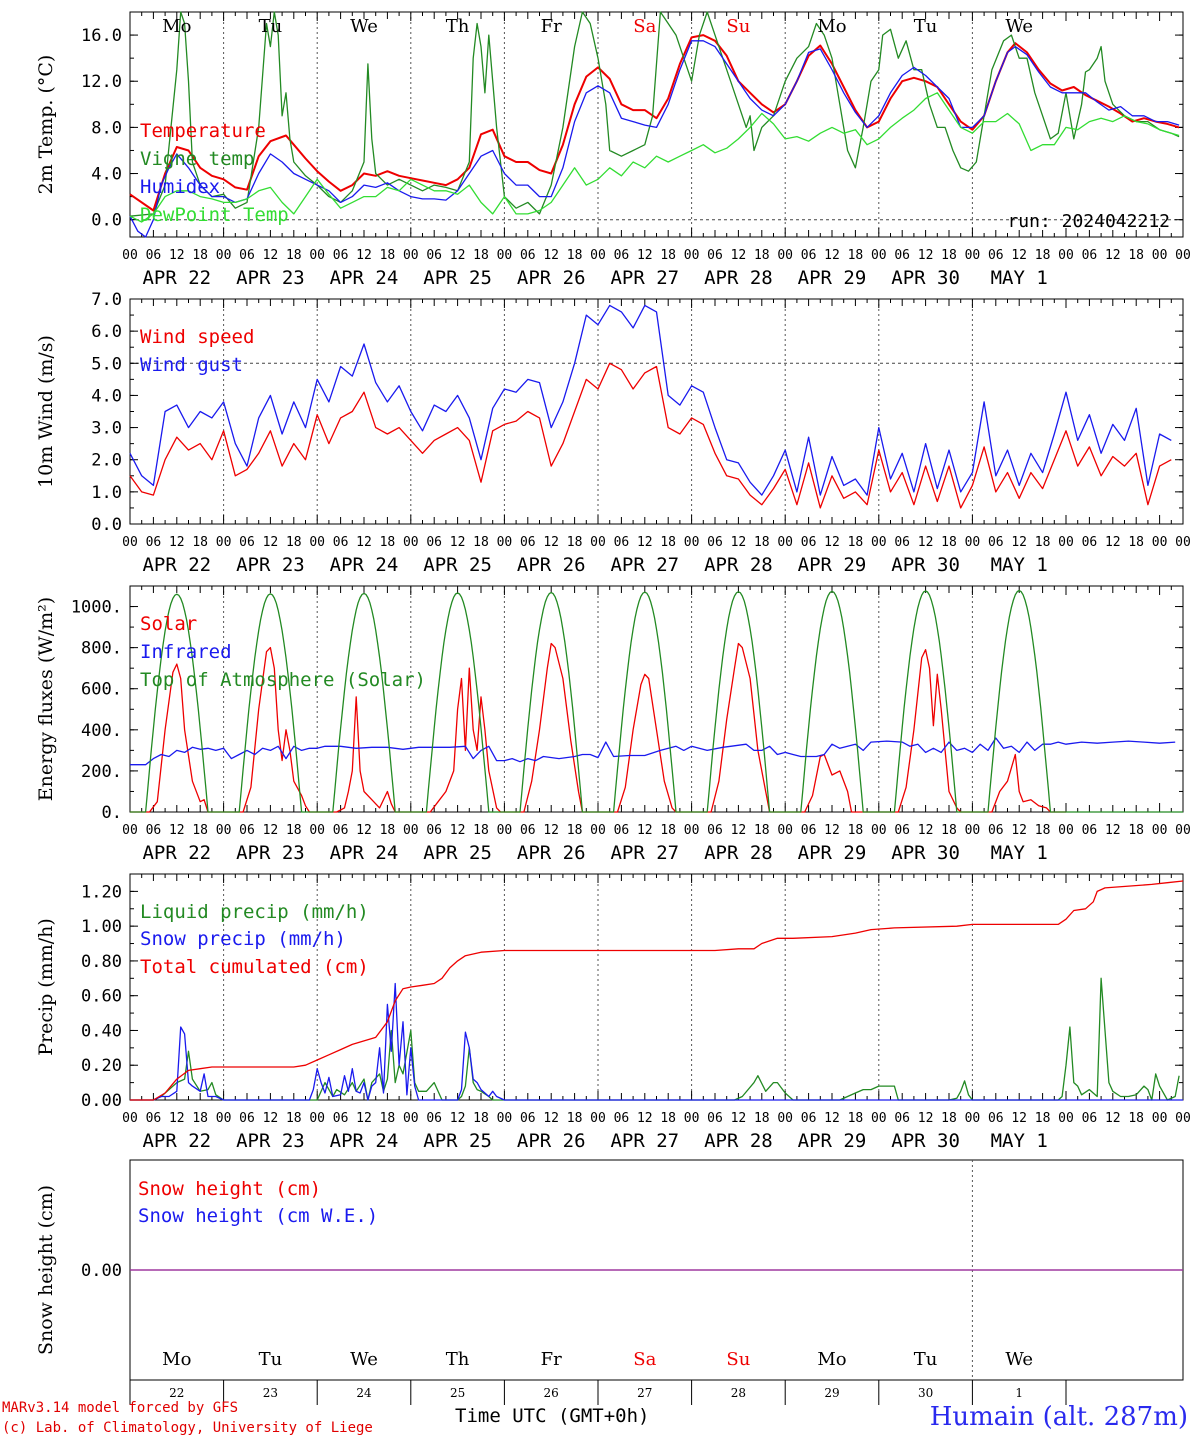 The image size is (1194, 1440). Describe the element at coordinates (832, 853) in the screenshot. I see `date-label: APR 29` at that location.